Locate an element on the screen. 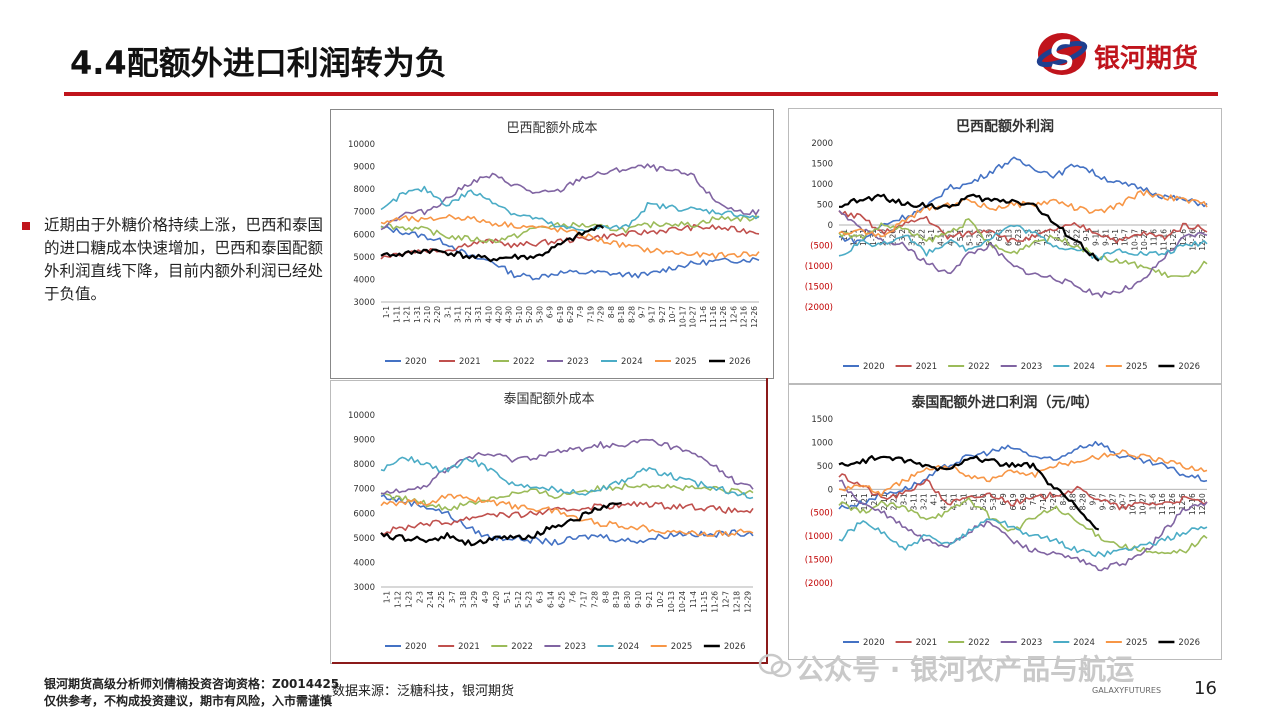  y-tick-label: 500 is located at coordinates (825, 467).